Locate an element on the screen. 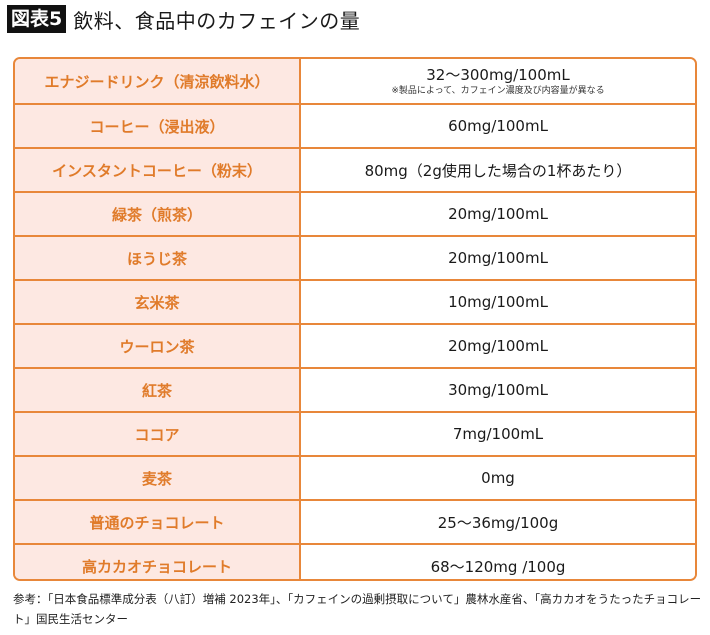 Image resolution: width=710 pixels, height=635 pixels. table-row: インスタントコーヒー（粉末） 80mg（2g使用した場合の1杯あたり） is located at coordinates (355, 170).